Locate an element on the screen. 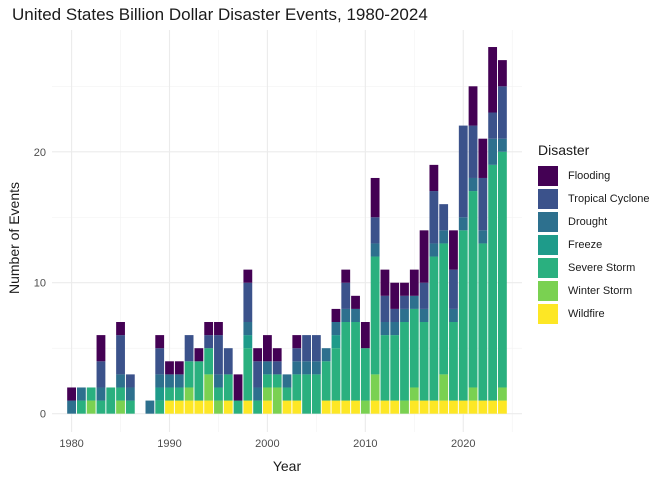 The width and height of the screenshot is (672, 480). y-axis-label: Number of Events is located at coordinates (14, 238).